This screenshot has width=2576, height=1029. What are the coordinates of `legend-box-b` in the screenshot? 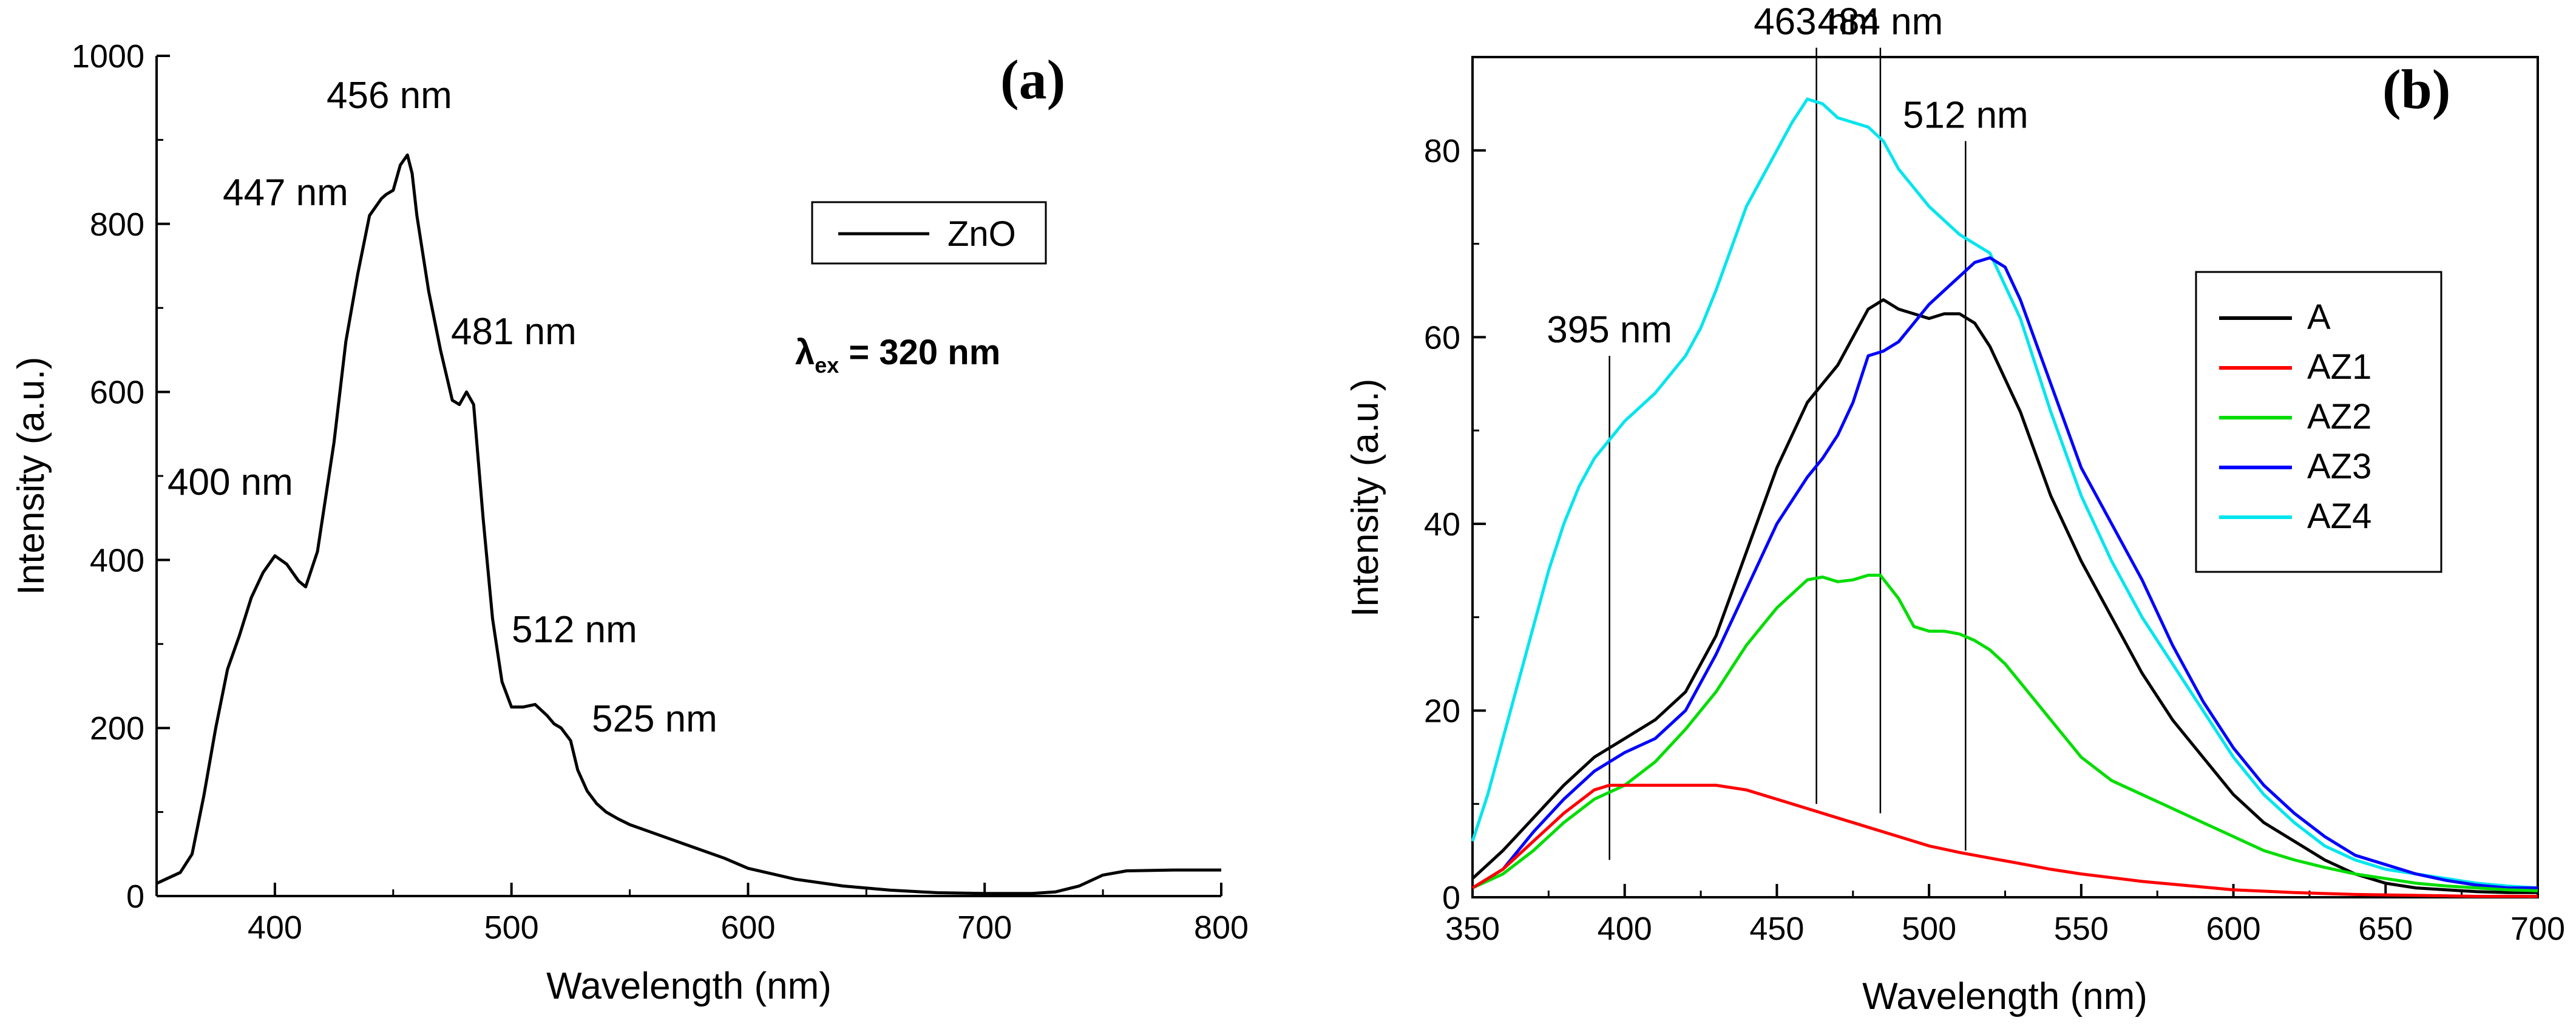 It's located at (2318, 422).